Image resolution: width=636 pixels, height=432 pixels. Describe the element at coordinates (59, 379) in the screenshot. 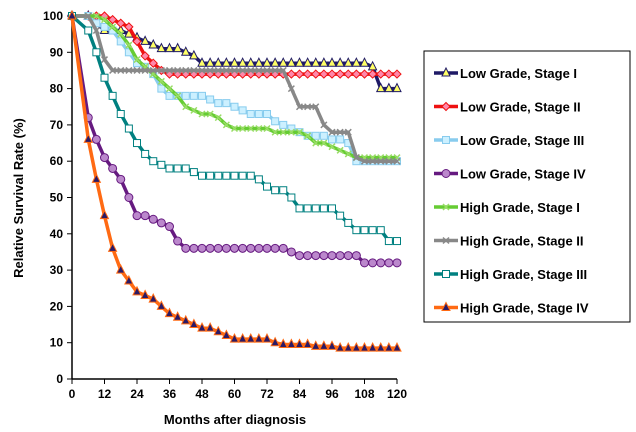

I see `y-tick-label: 0` at that location.